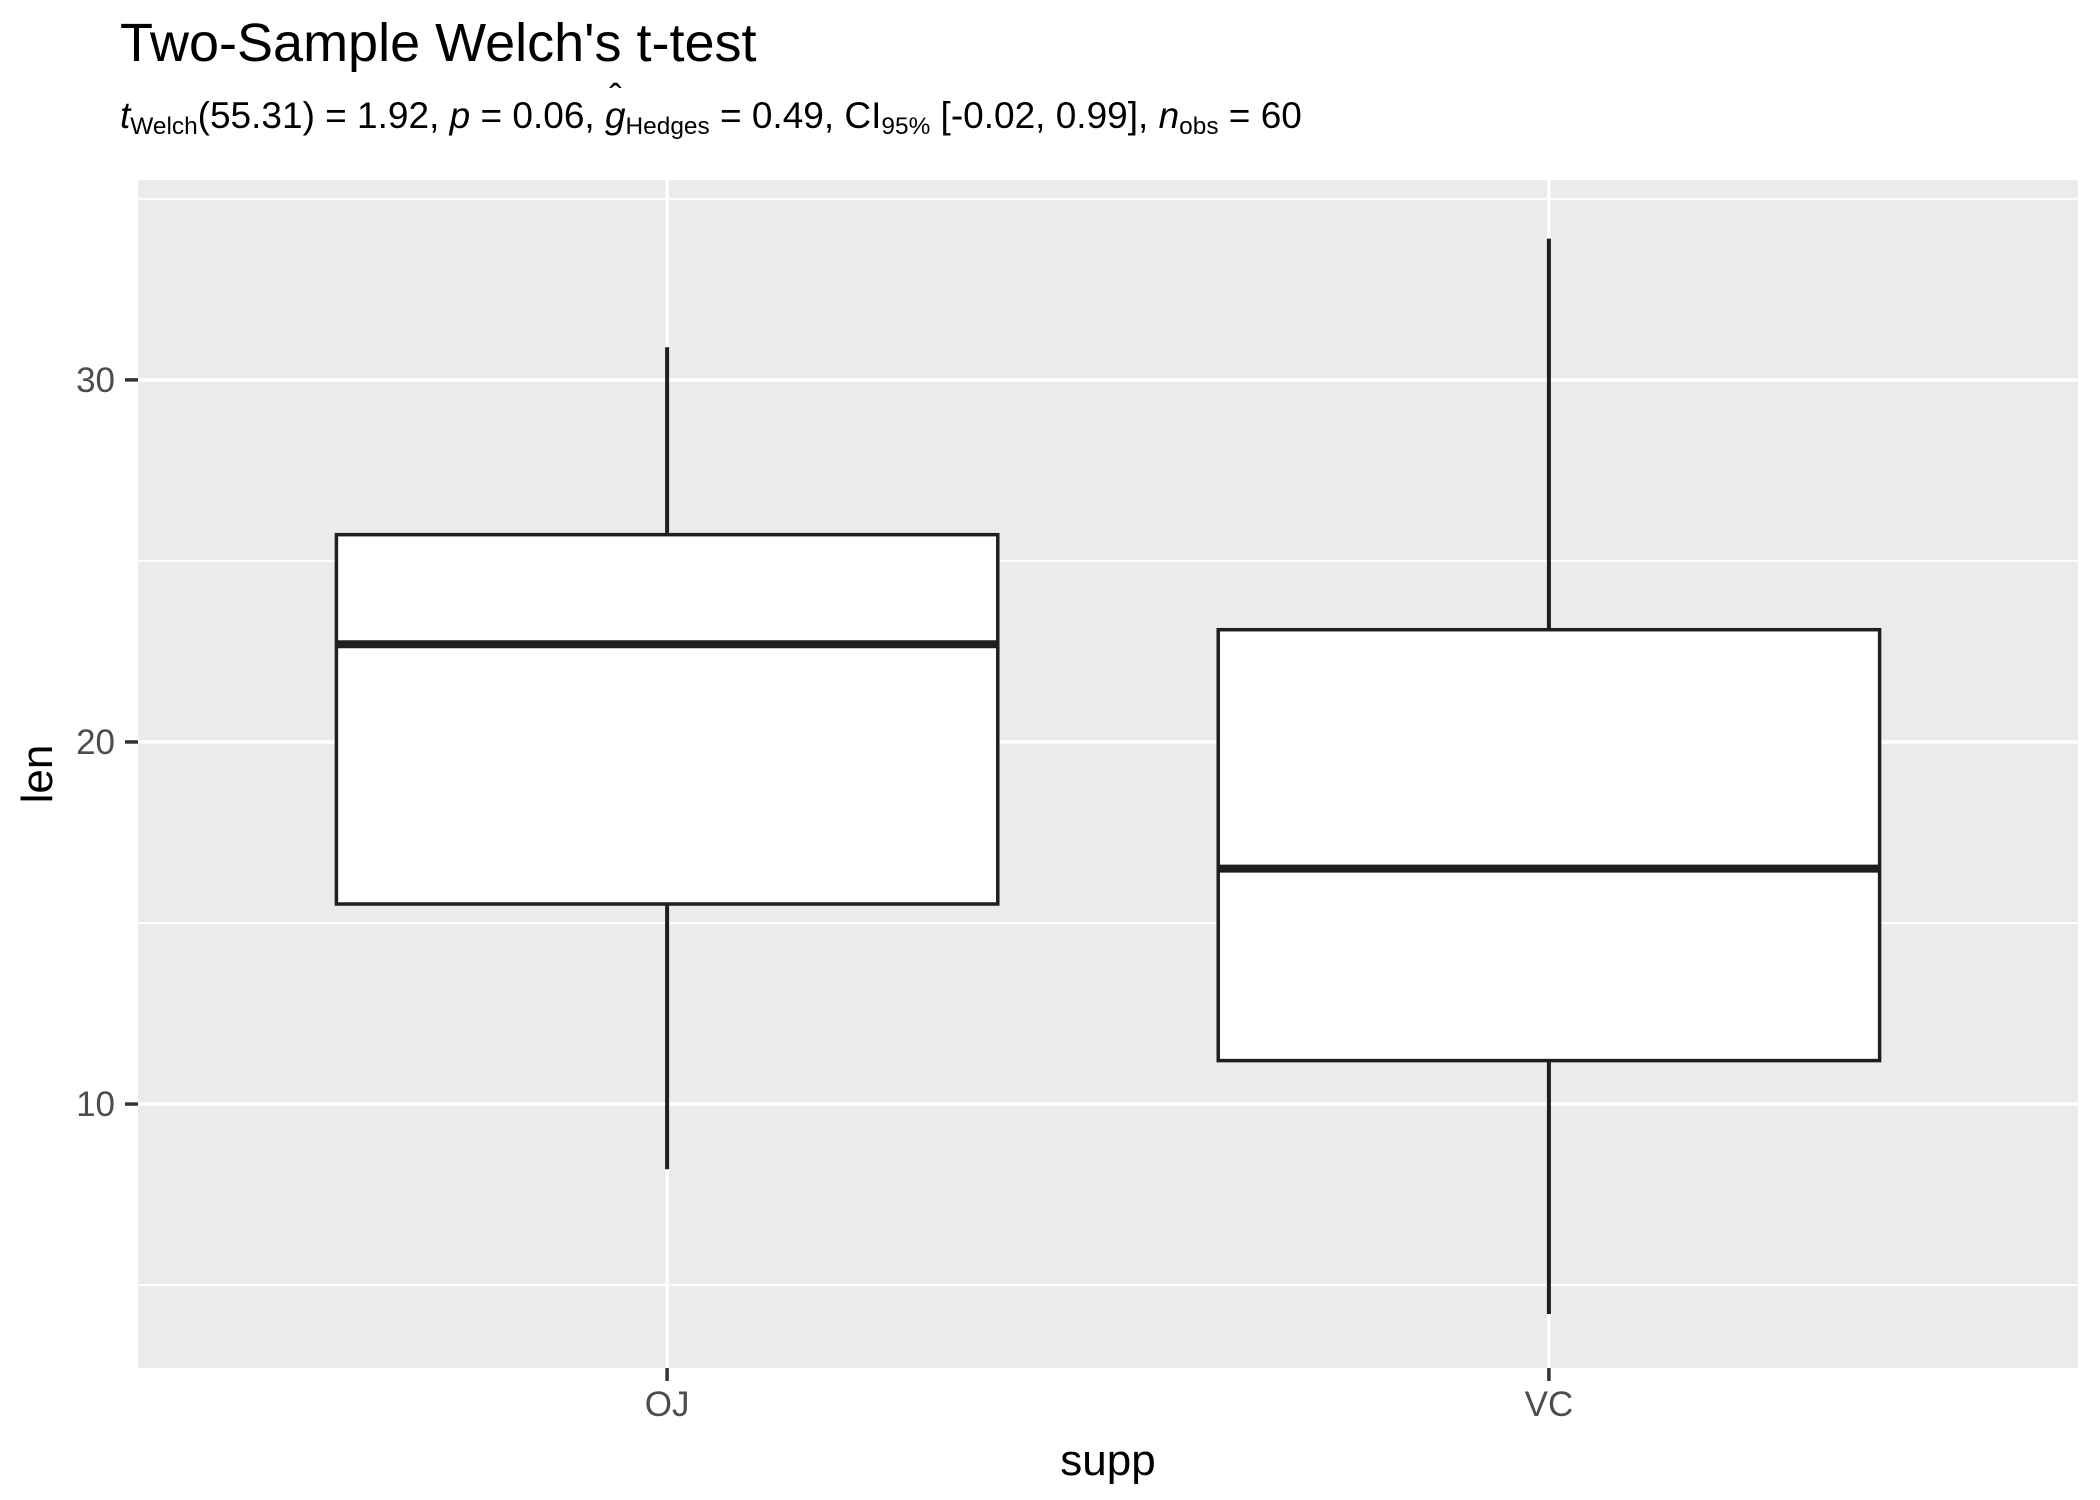 The image size is (2100, 1500). Describe the element at coordinates (164, 126) in the screenshot. I see `subtitle-token-1: Welch` at that location.